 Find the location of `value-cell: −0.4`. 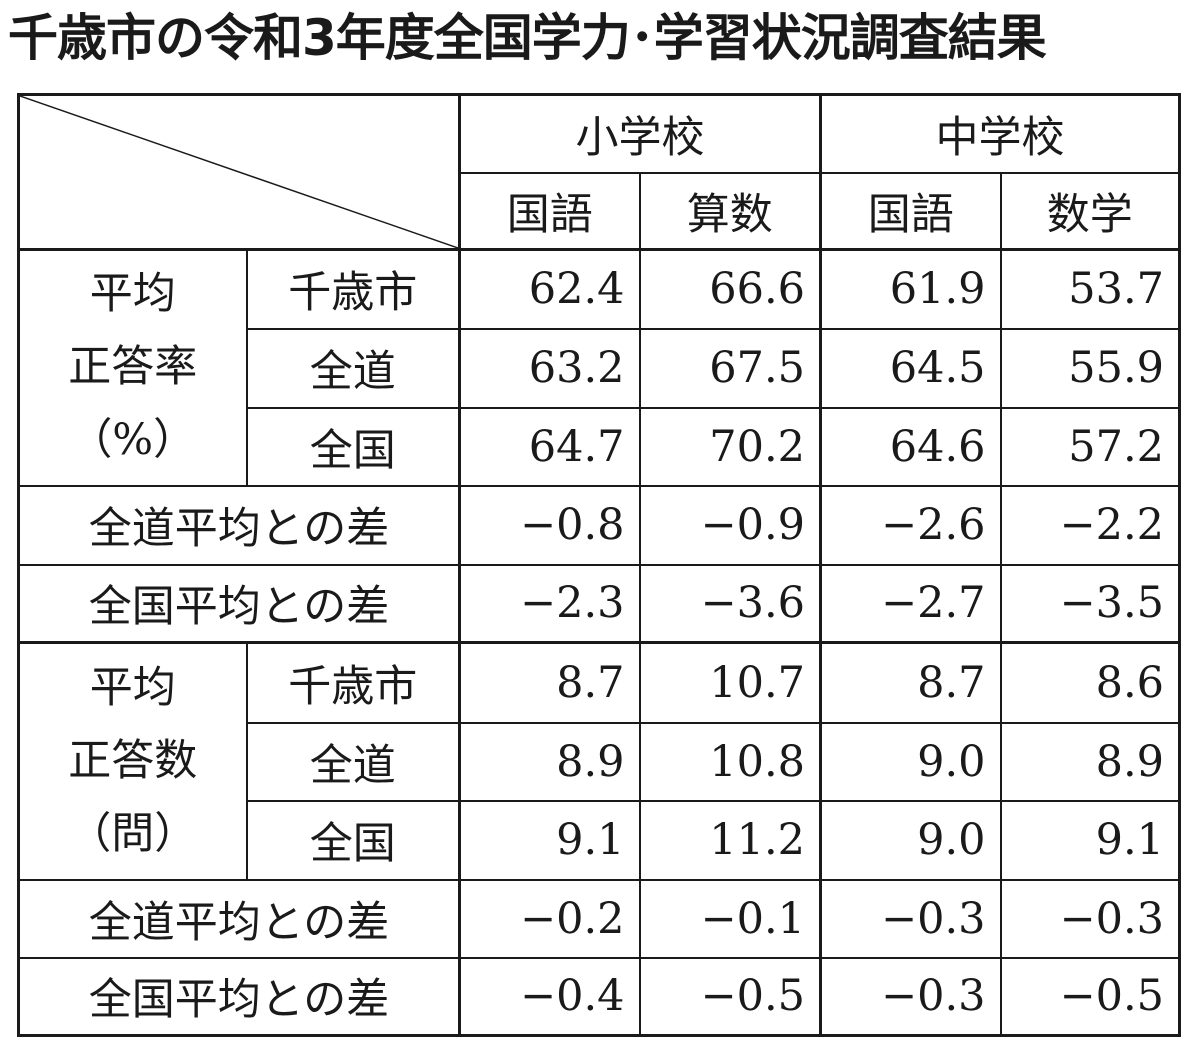

value-cell: −0.4 is located at coordinates (549, 996).